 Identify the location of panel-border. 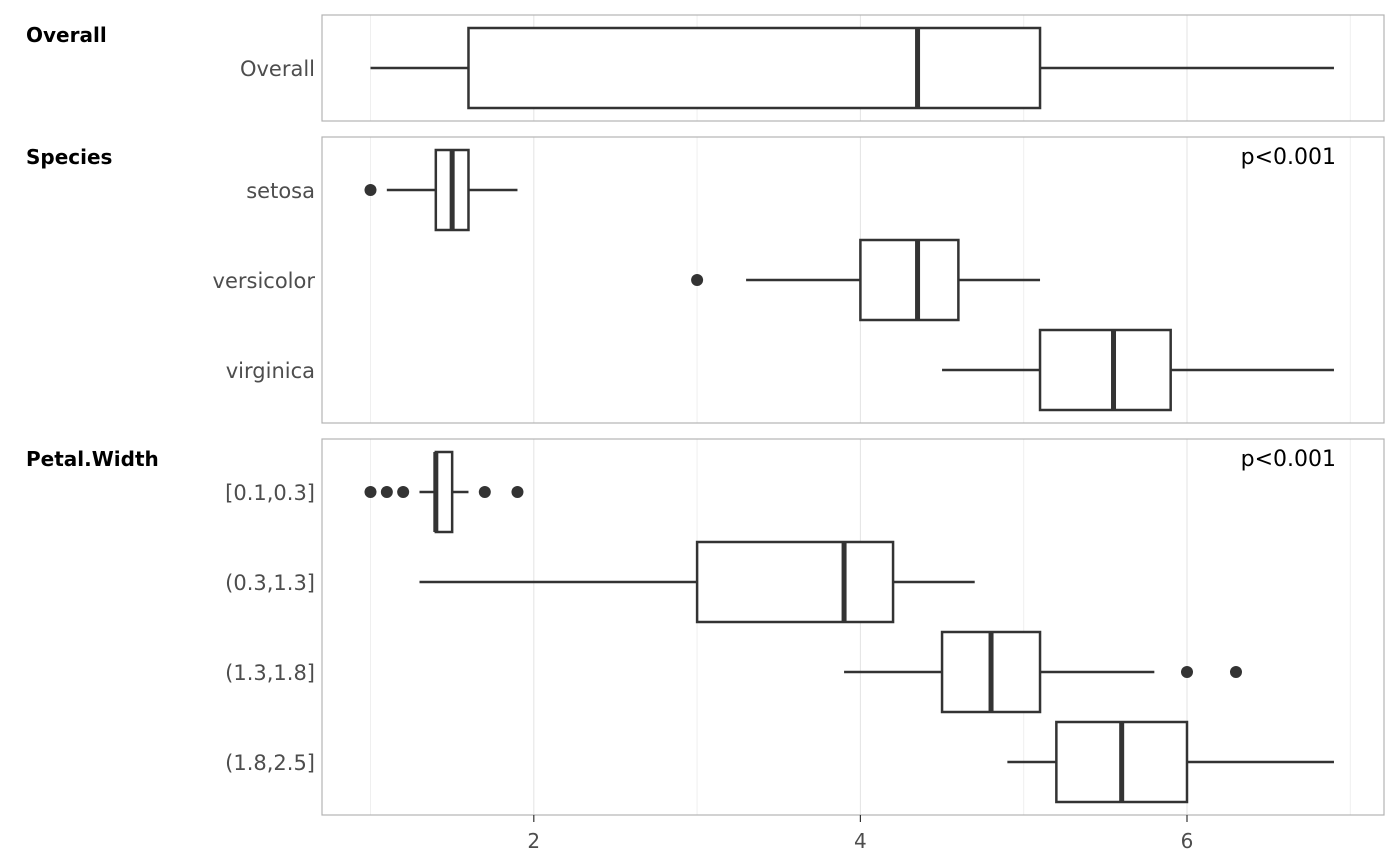
(853, 68).